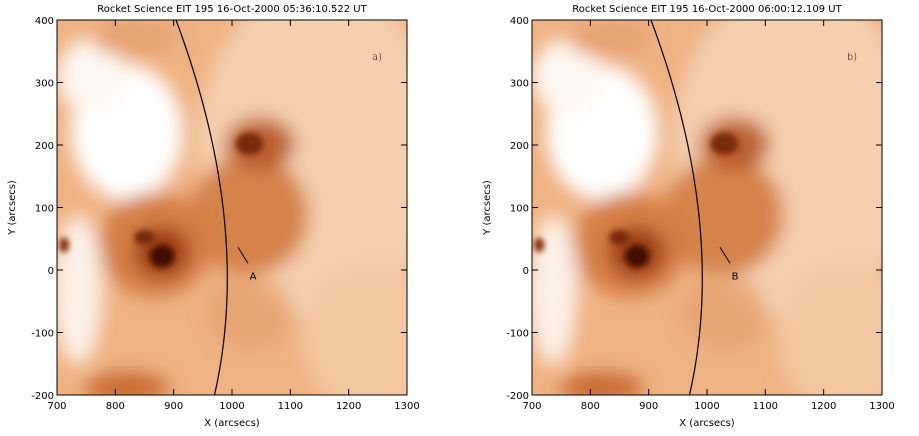 The image size is (919, 436). Describe the element at coordinates (377, 57) in the screenshot. I see `panel-label: a)` at that location.